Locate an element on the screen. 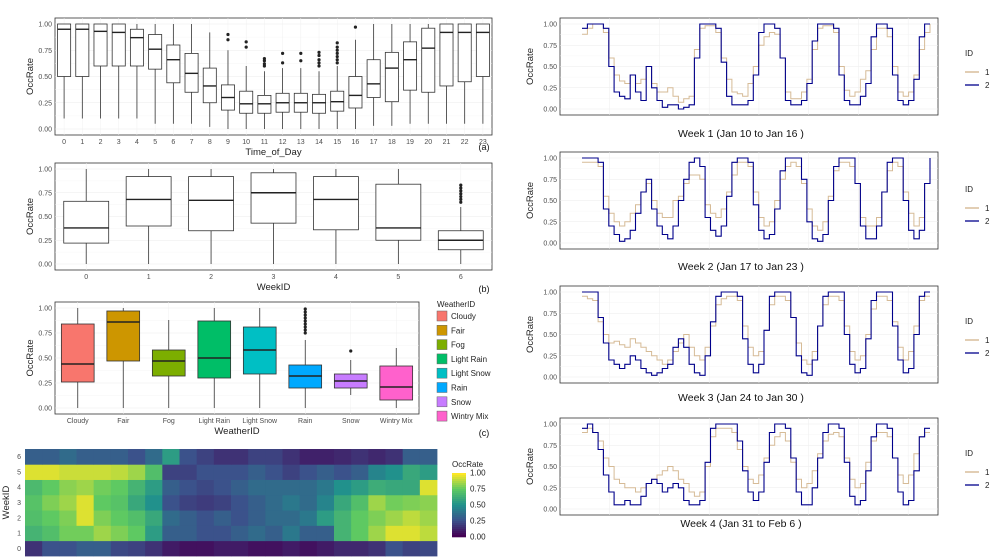  heatmap-legend-title: OccRate is located at coordinates (468, 464).